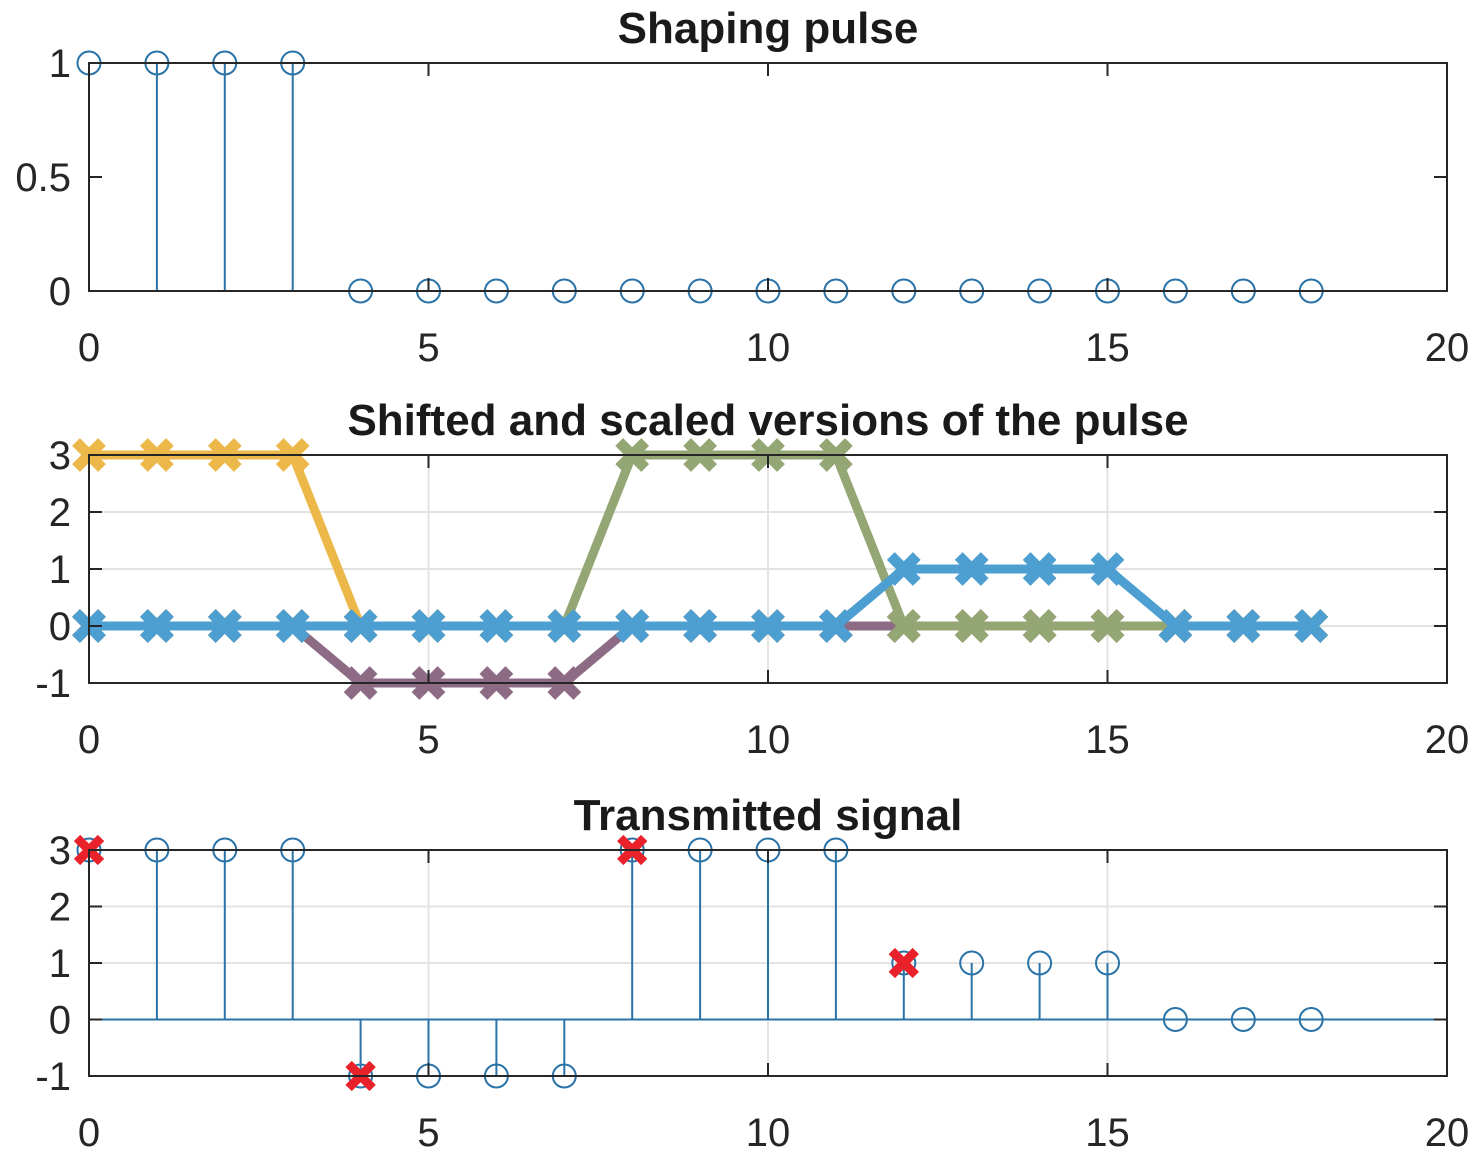  What do you see at coordinates (767, 420) in the screenshot?
I see `chart-title: Shifted and scaled versions of the pulse` at bounding box center [767, 420].